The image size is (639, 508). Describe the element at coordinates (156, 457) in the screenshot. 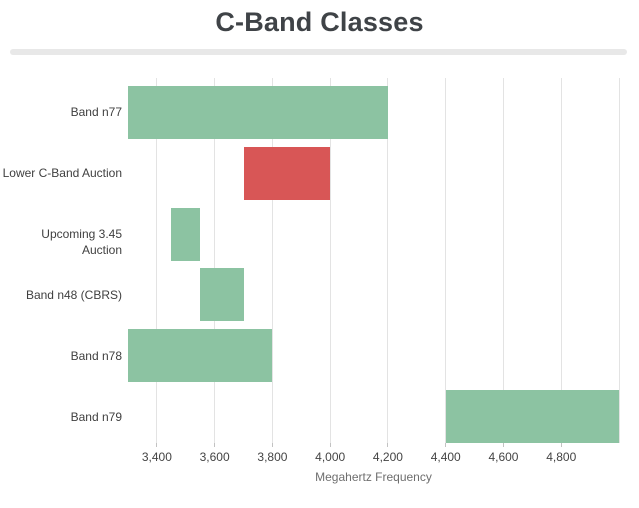

I see `tick-label-3400: 3,400` at that location.